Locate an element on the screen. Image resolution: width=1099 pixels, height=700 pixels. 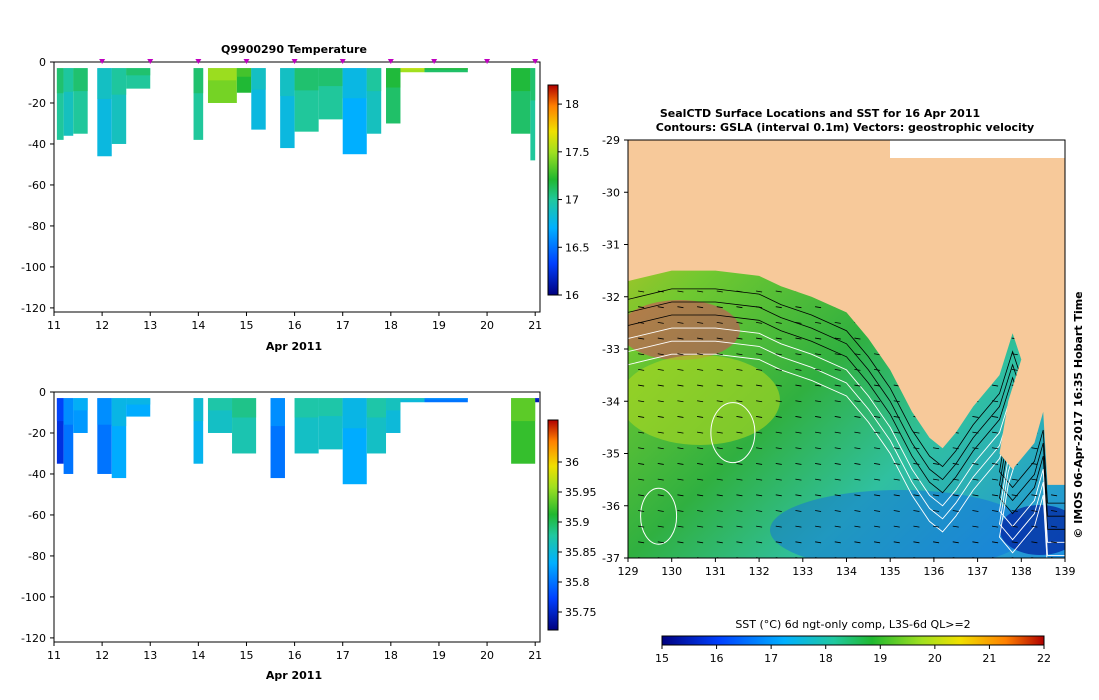
colorbar-tick-label: 17 is located at coordinates (572, 200).